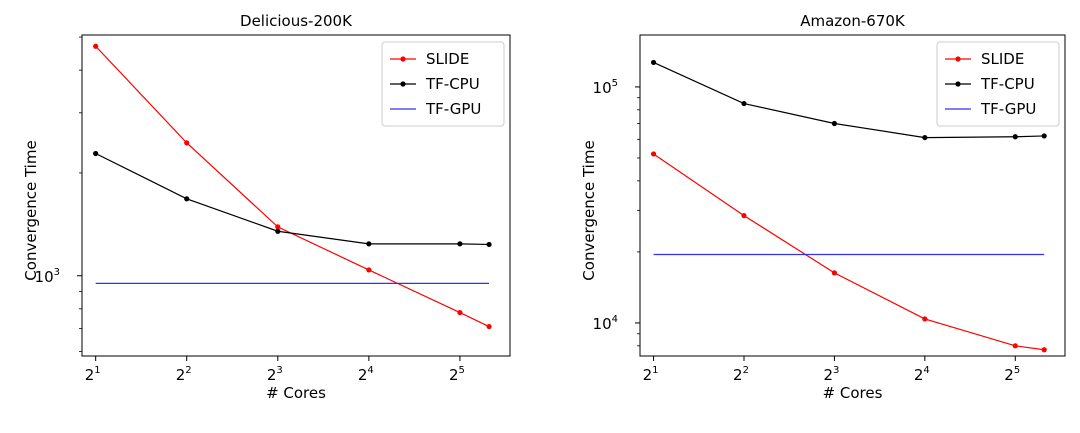  I want to click on y-tick-label: 104, so click(605, 323).